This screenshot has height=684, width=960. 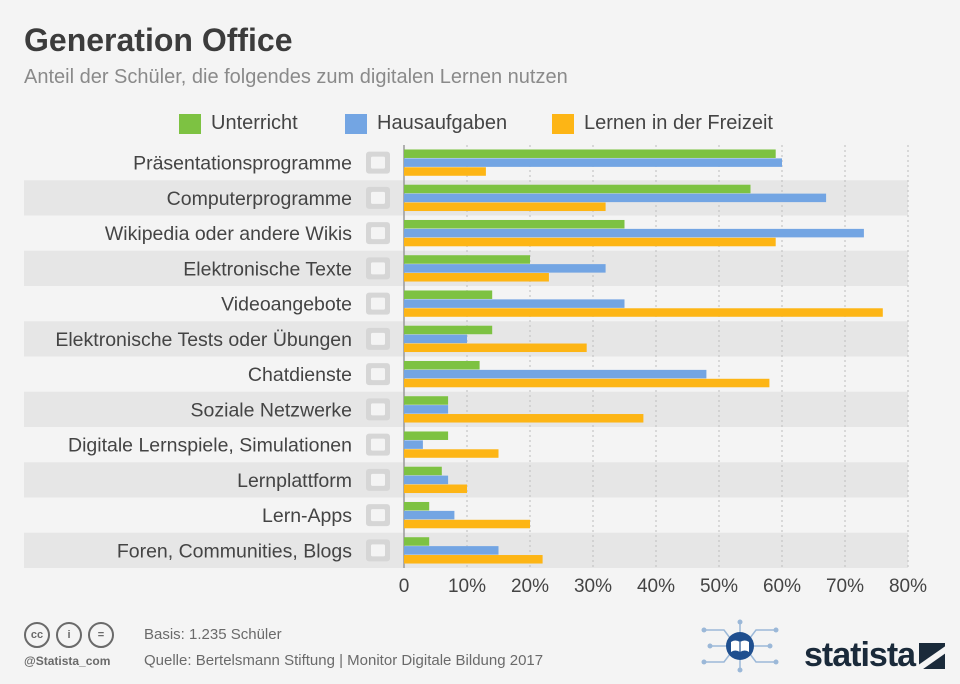 I want to click on x-tick-label: 0, so click(x=404, y=586).